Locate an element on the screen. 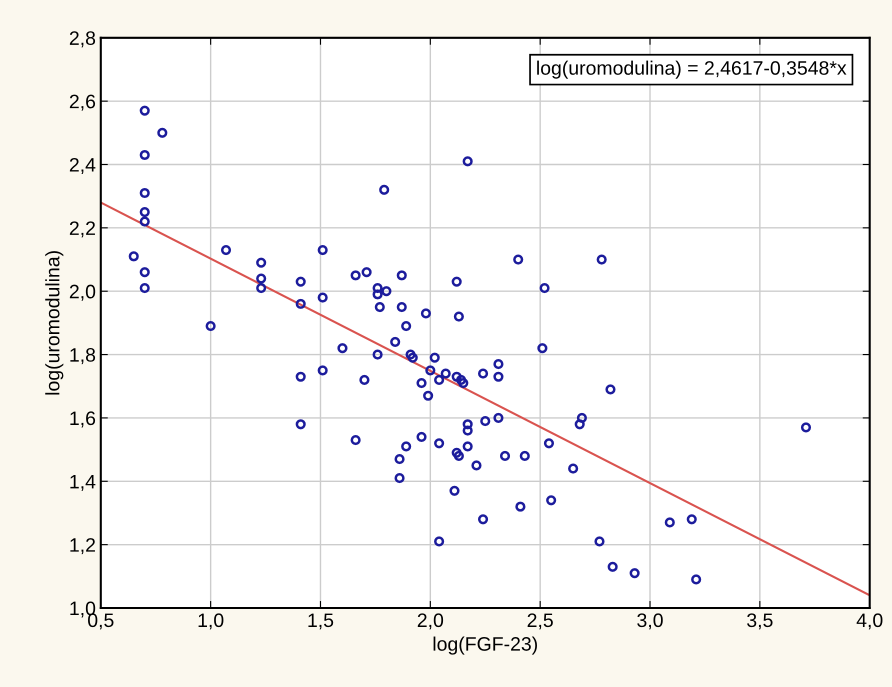 This screenshot has width=892, height=687. y-tick-label: 1,6 is located at coordinates (83, 419).